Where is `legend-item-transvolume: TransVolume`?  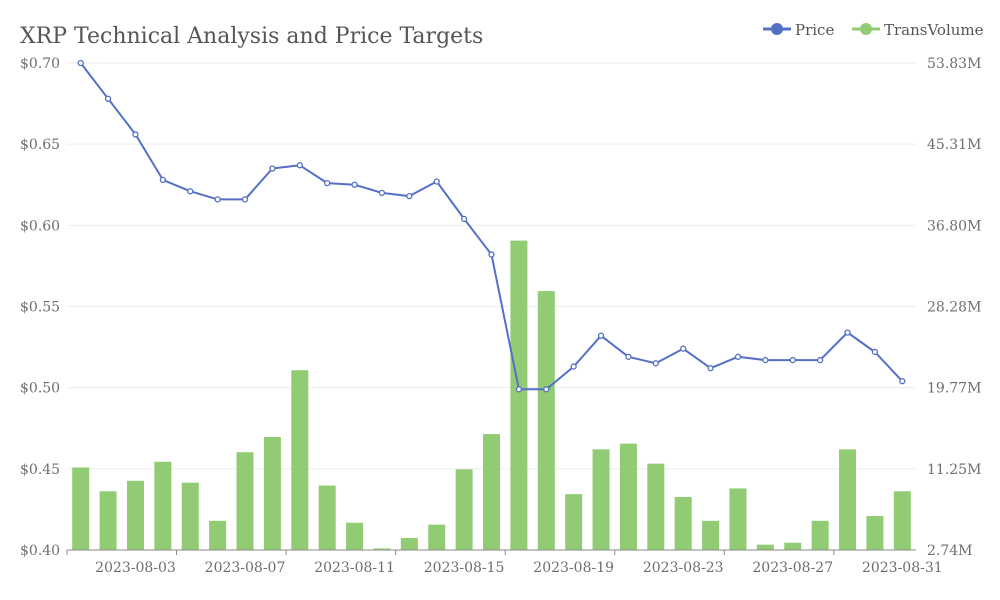 legend-item-transvolume: TransVolume is located at coordinates (918, 30).